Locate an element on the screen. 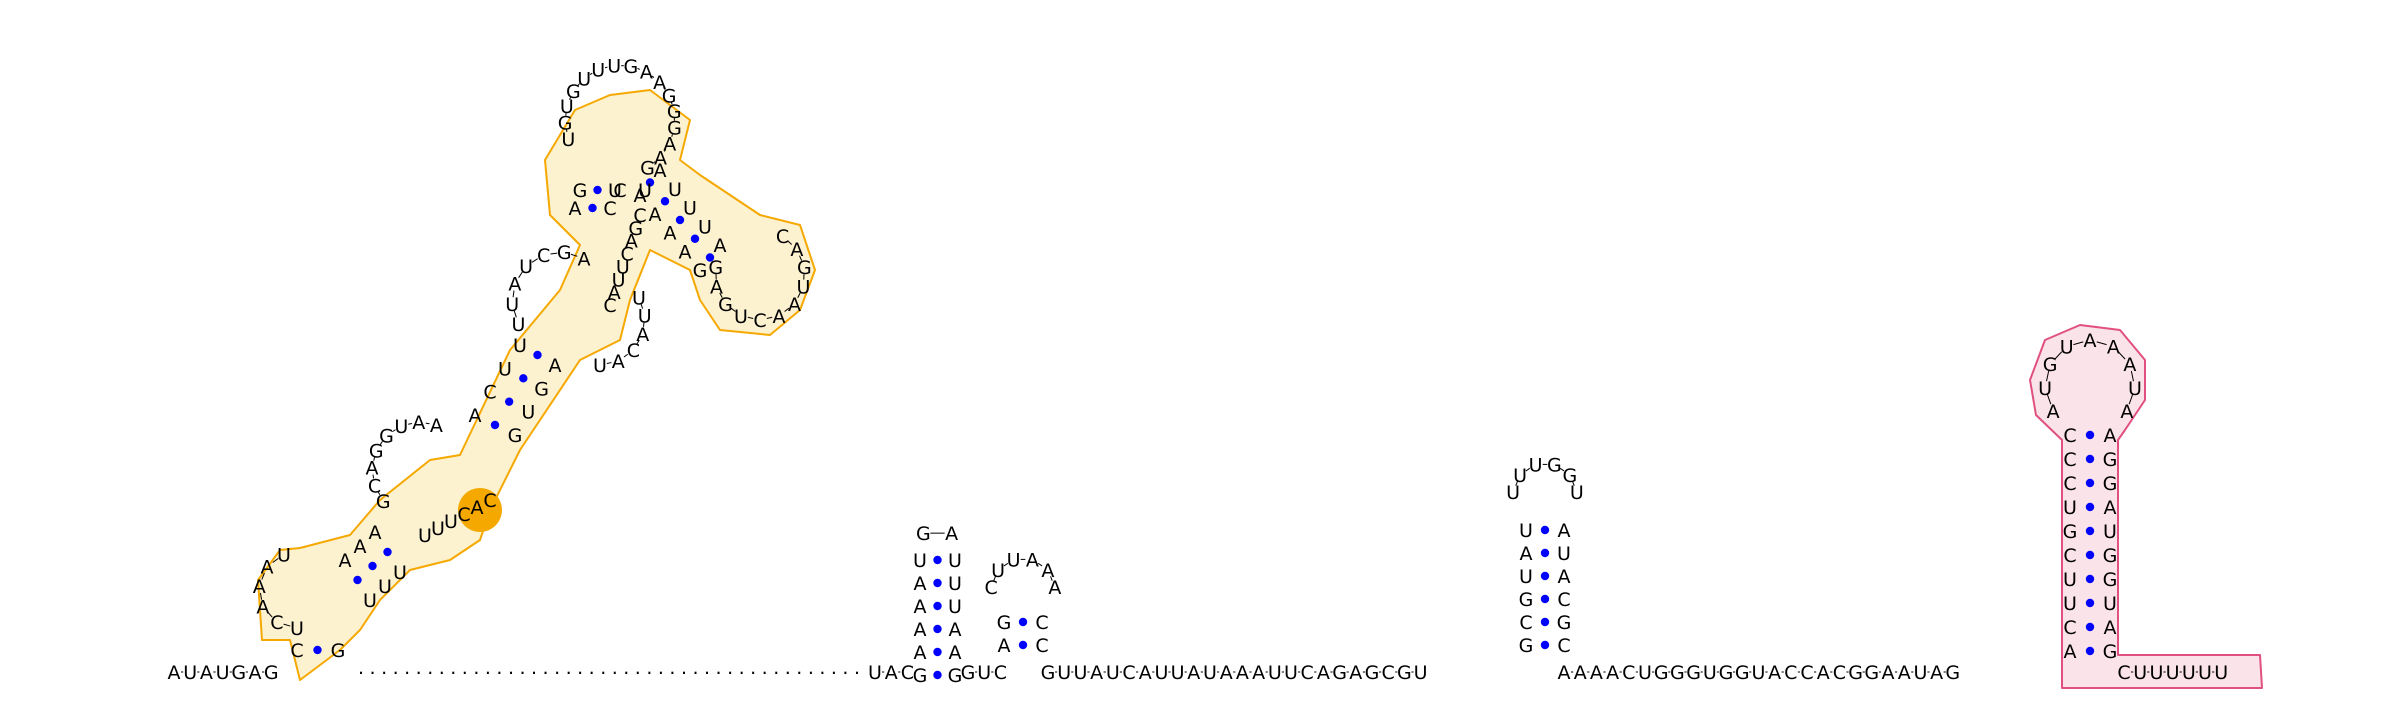  domain-1-branch-loop-nt: C is located at coordinates (782, 237).